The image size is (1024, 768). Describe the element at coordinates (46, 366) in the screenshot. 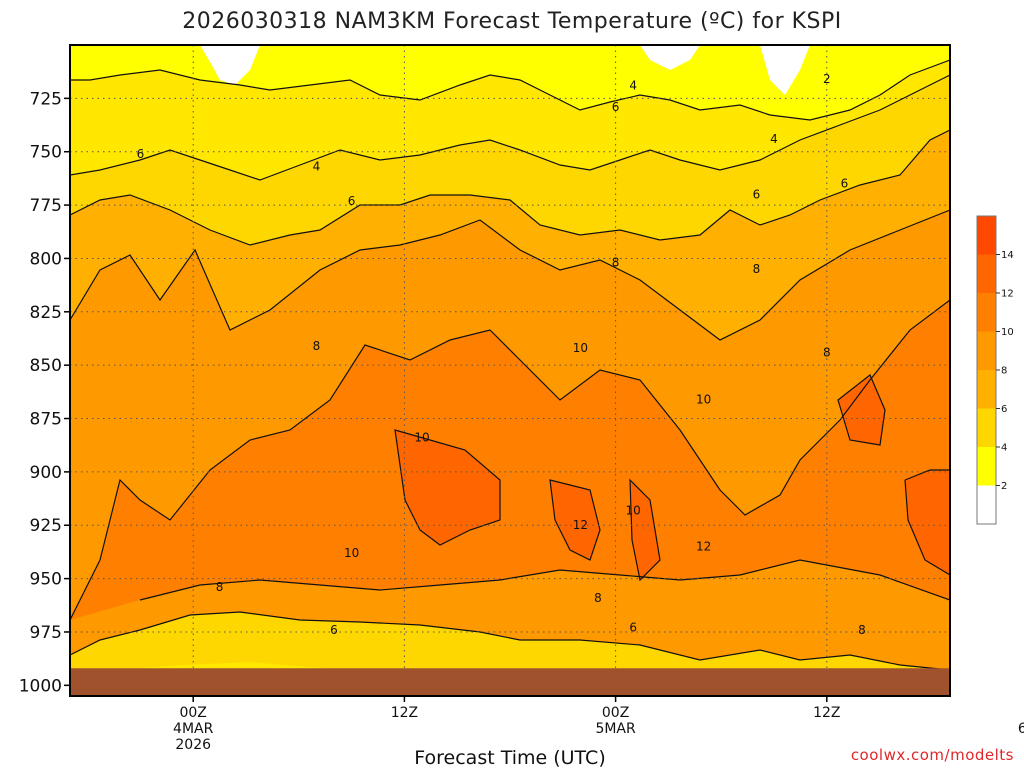

I see `y-tick-label: 850` at that location.